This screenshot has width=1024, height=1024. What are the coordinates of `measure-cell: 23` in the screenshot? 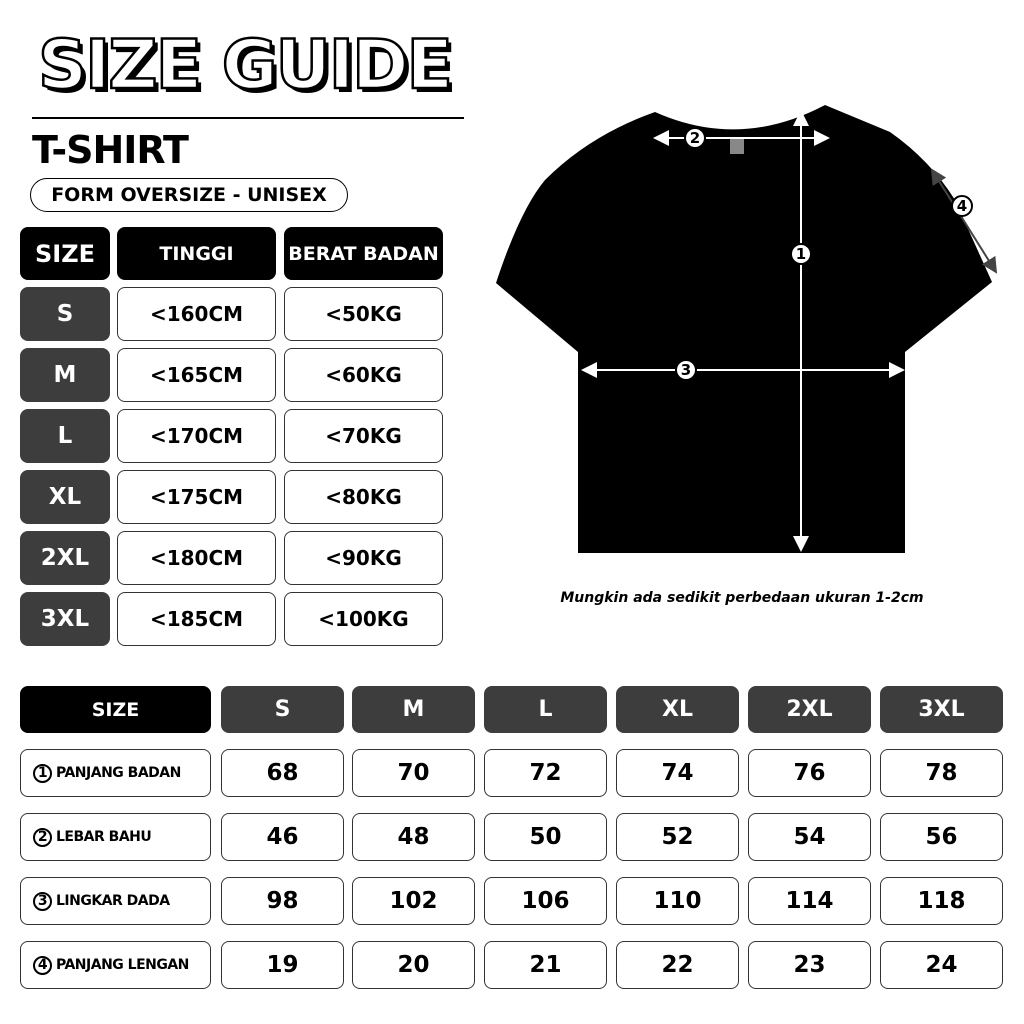 It's located at (809, 965).